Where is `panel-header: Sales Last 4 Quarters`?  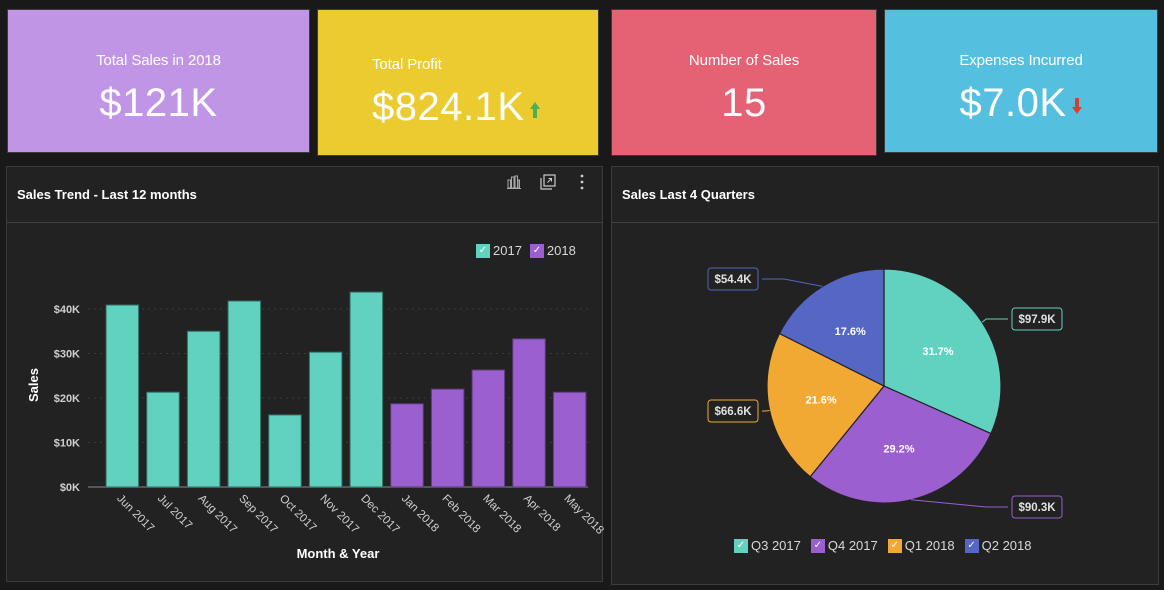 panel-header: Sales Last 4 Quarters is located at coordinates (885, 195).